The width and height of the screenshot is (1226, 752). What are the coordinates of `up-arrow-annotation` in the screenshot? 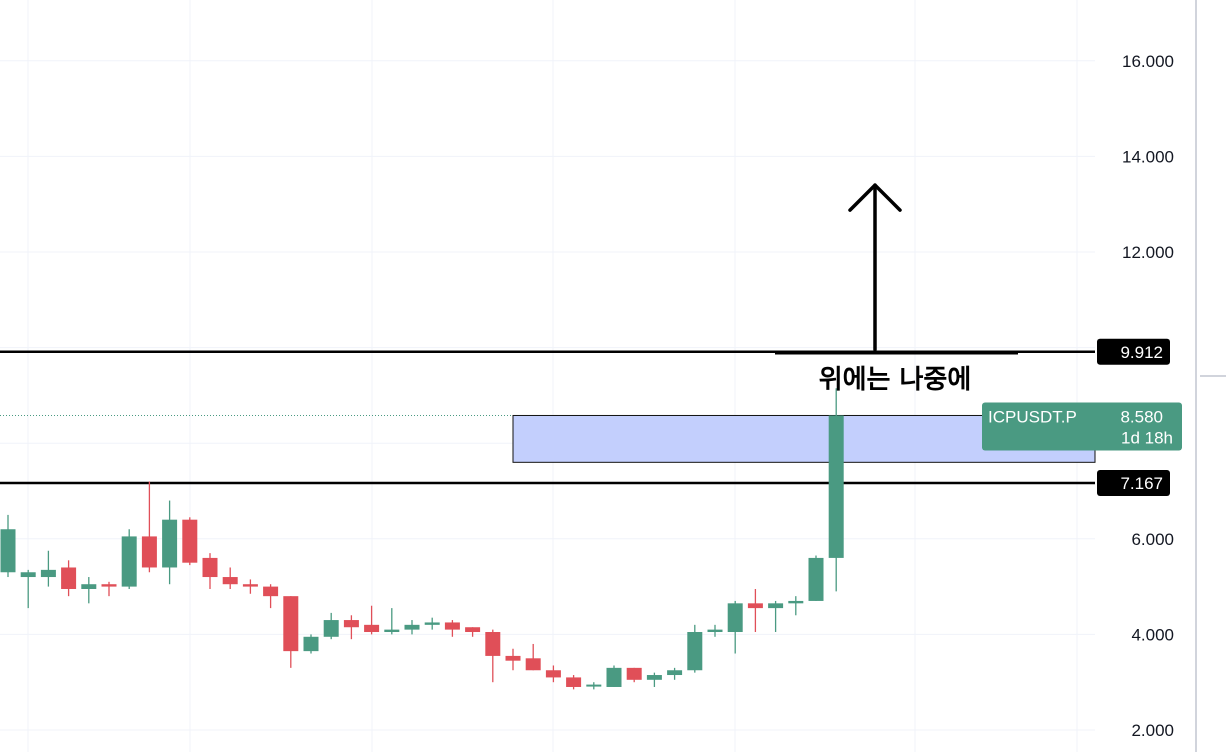 It's located at (875, 267).